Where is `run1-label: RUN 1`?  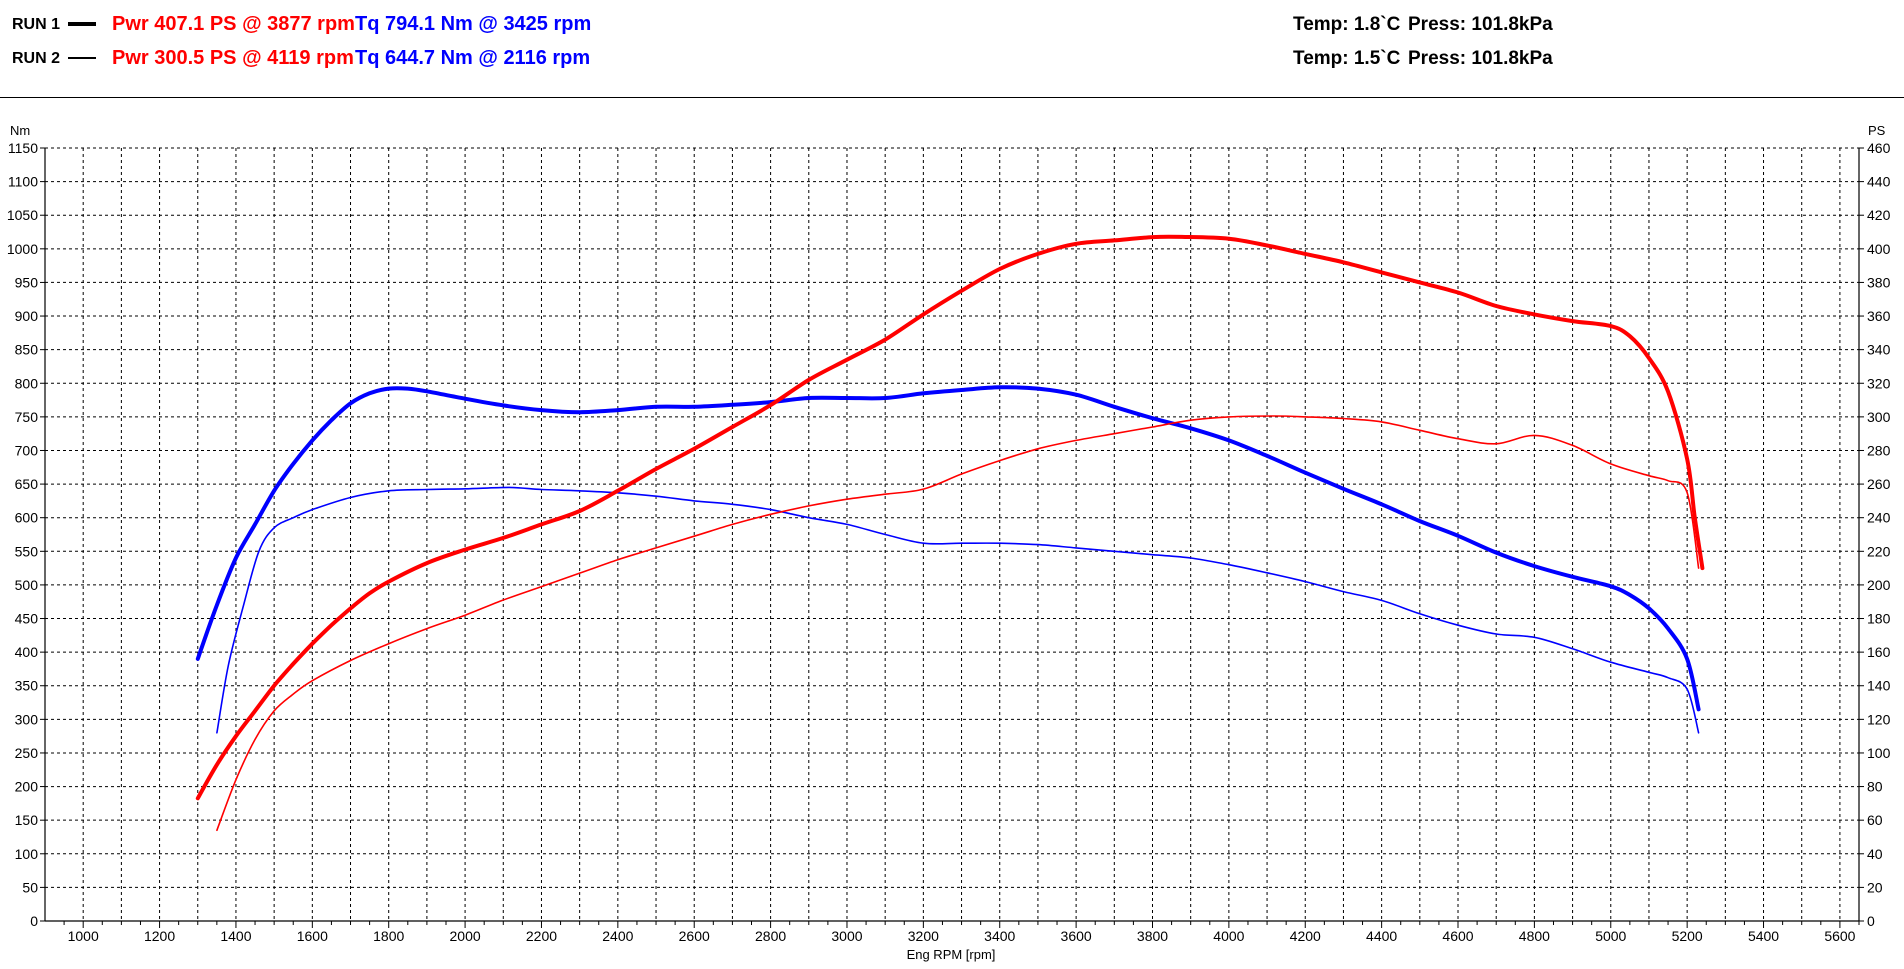
run1-label: RUN 1 is located at coordinates (36, 24).